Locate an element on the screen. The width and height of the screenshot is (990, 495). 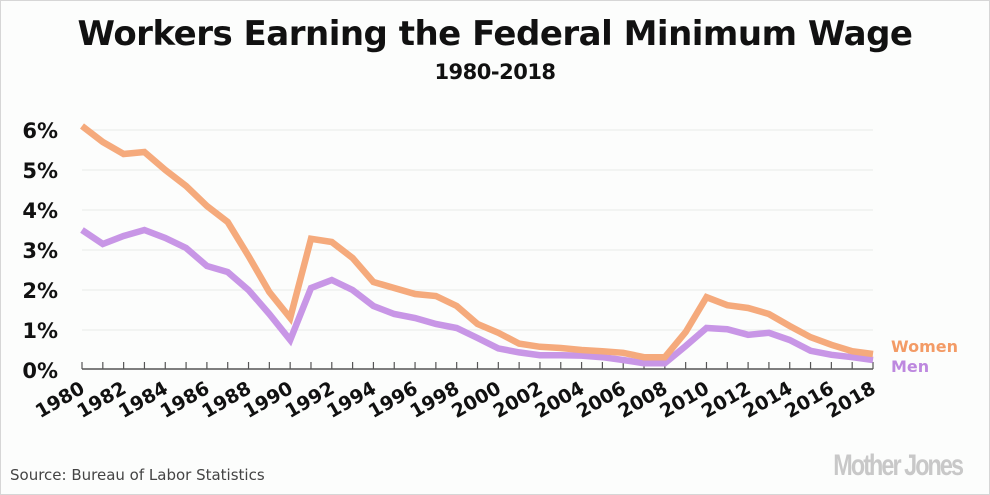
brand-logo: Mother Jones is located at coordinates (898, 465).